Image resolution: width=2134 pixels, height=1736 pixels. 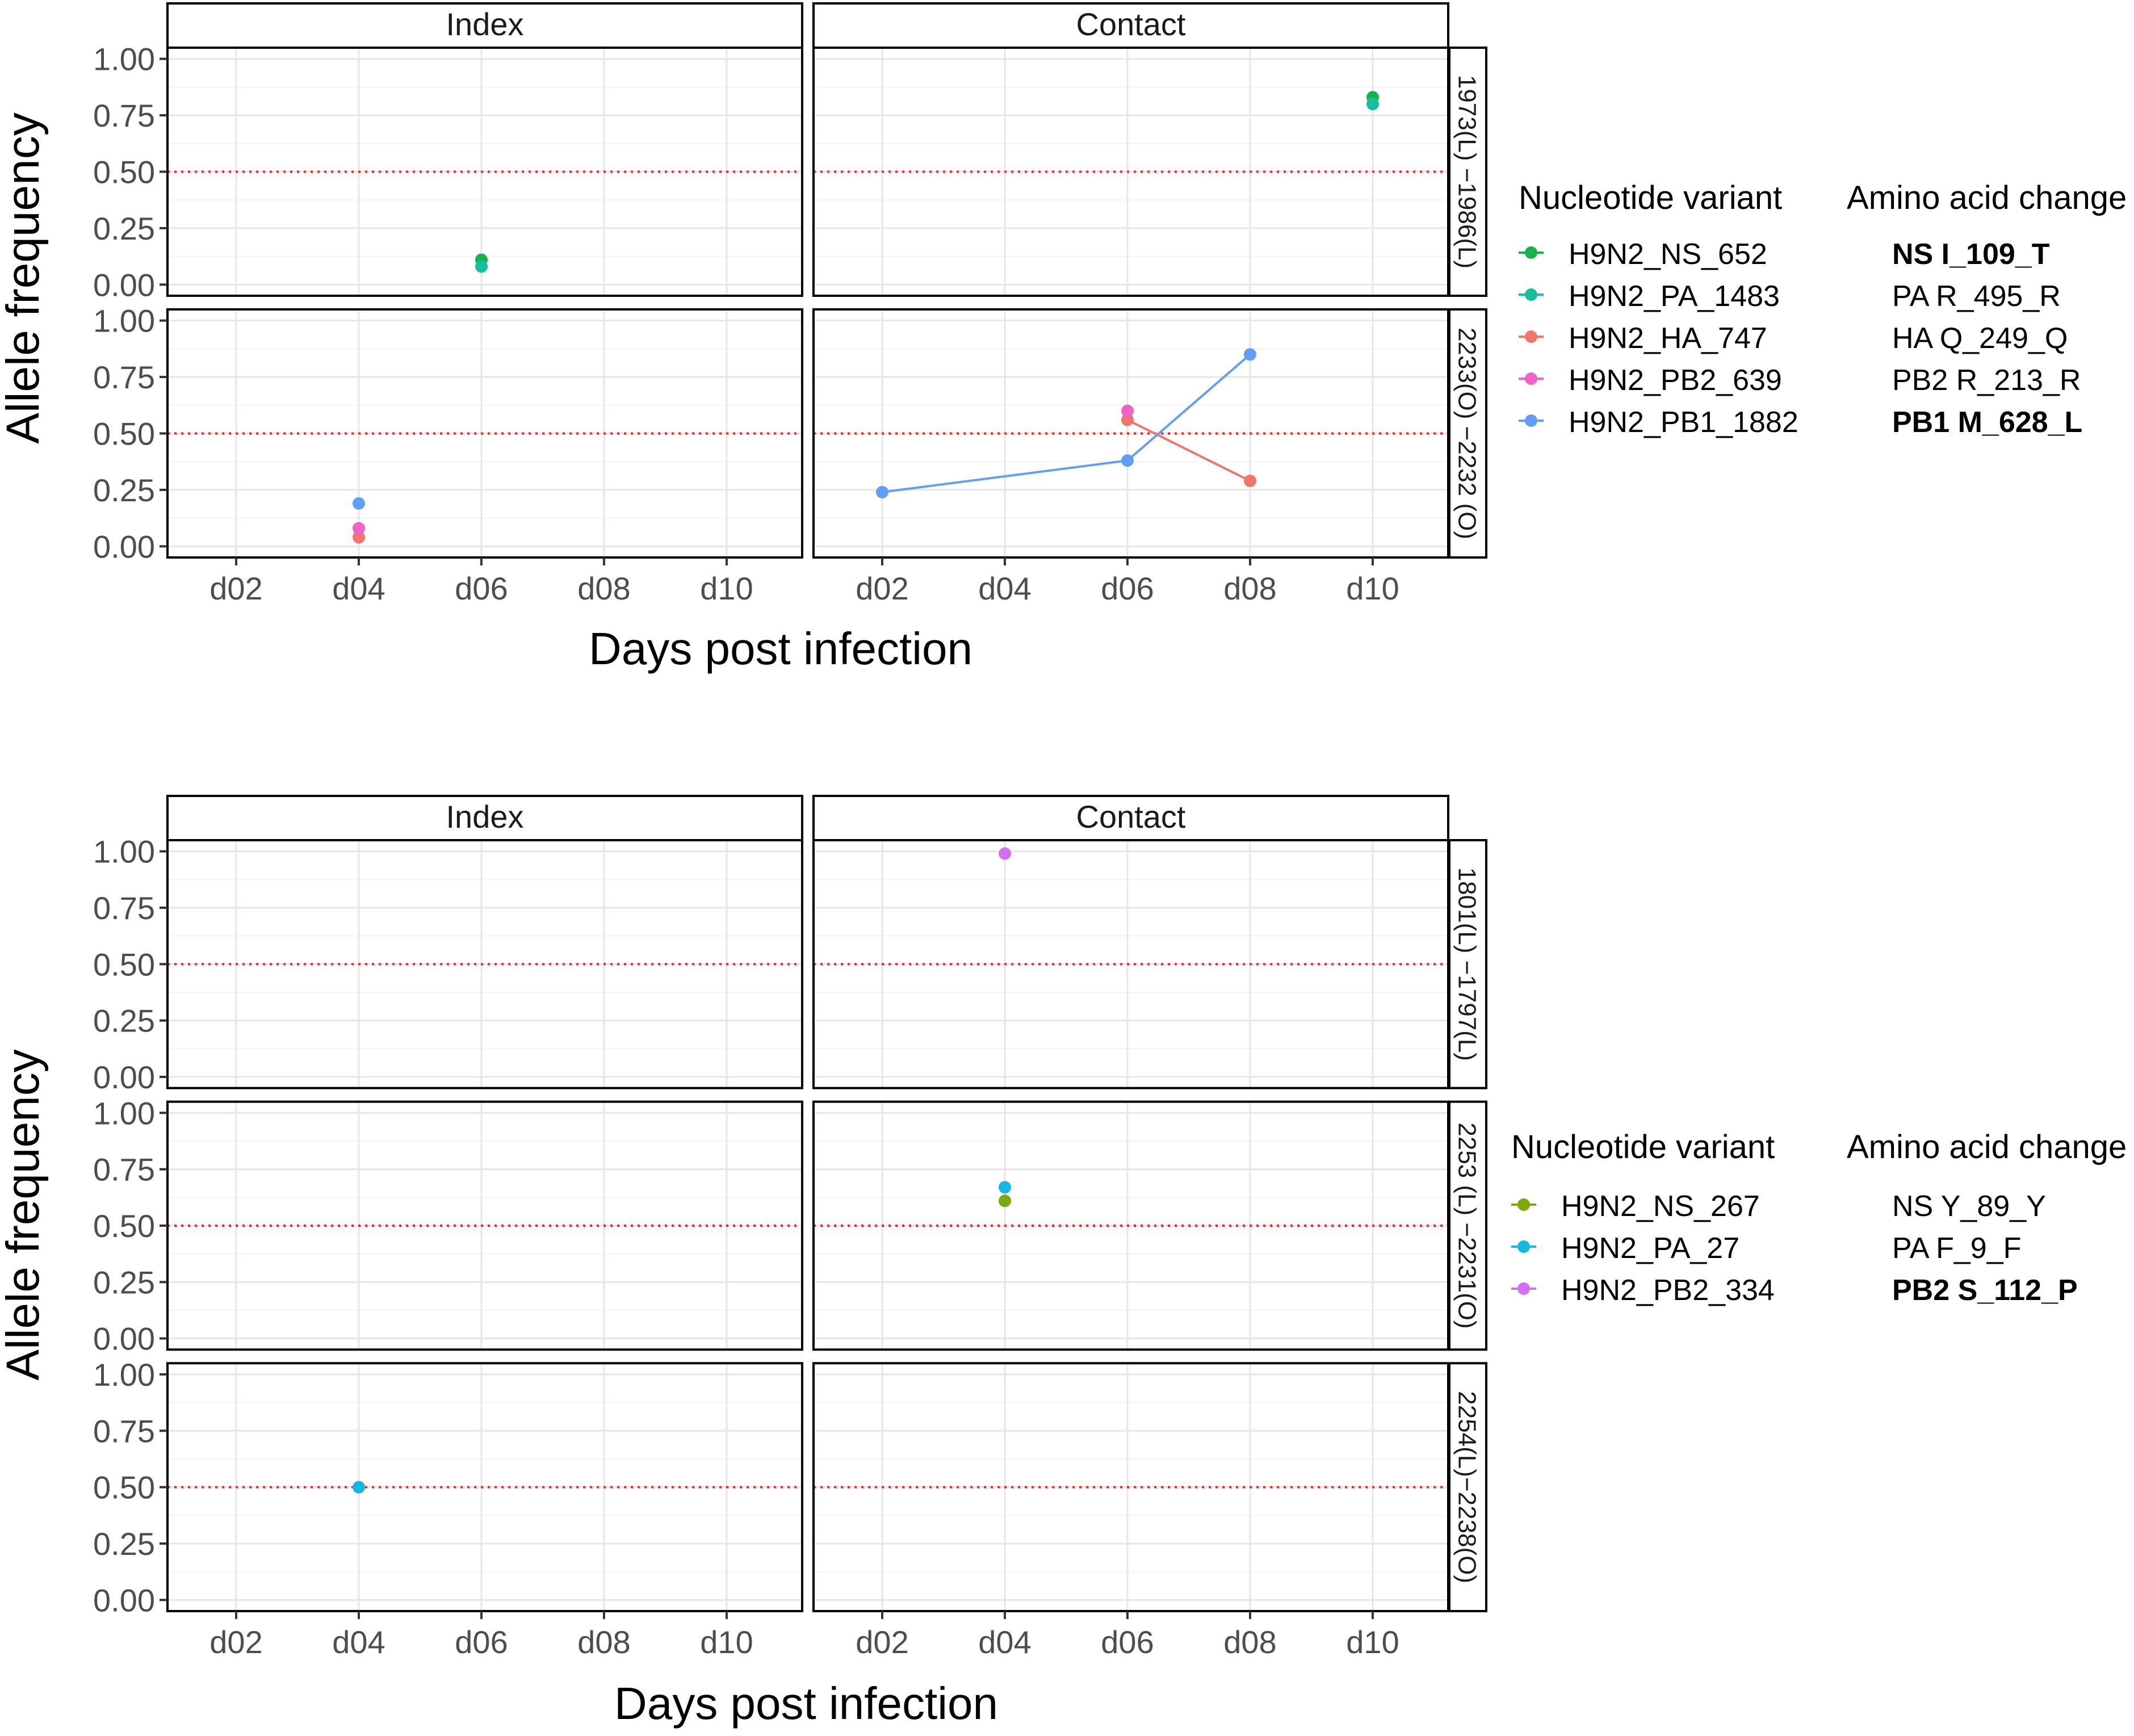 I want to click on top-strip-label-index: Index, so click(x=485, y=24).